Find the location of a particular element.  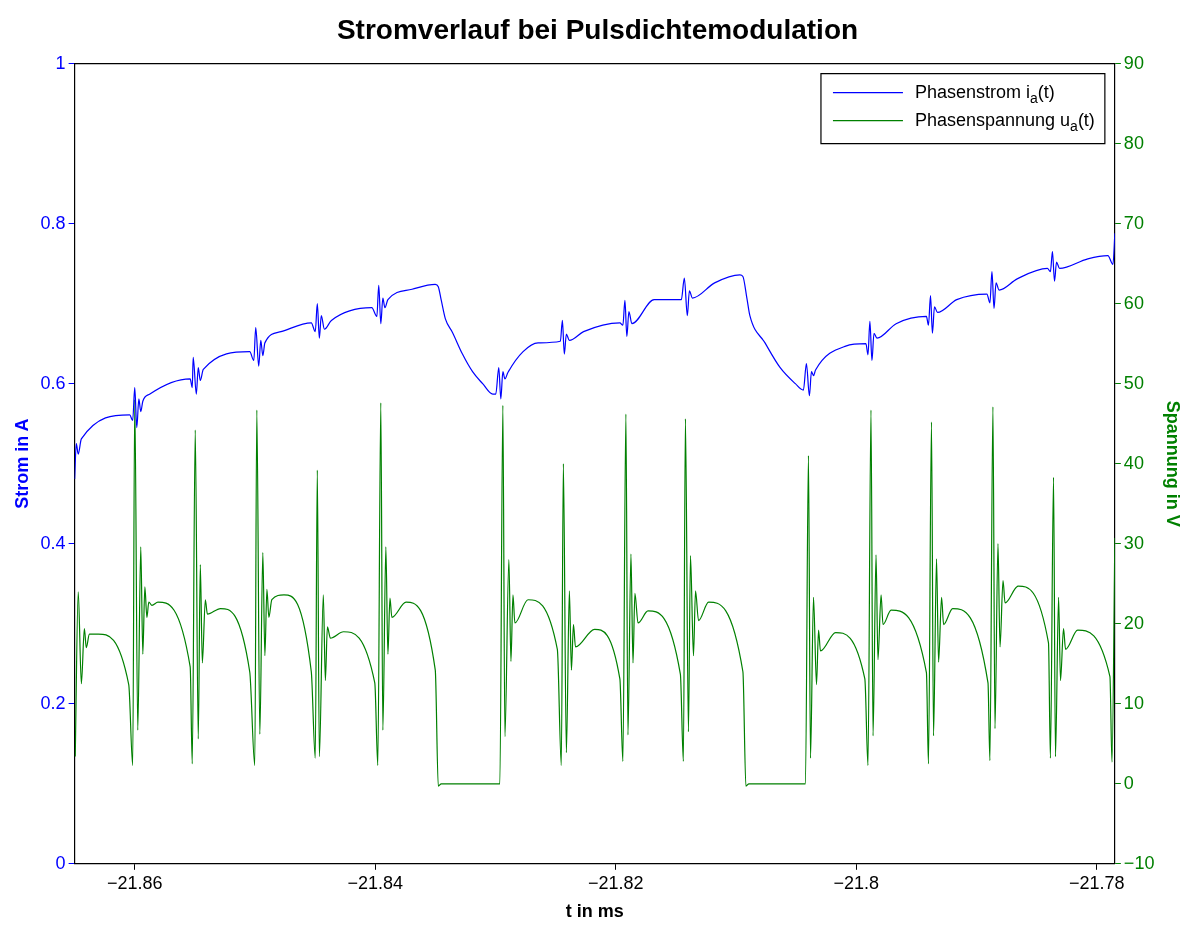

y2-tick-label: 0 is located at coordinates (1128, 782).